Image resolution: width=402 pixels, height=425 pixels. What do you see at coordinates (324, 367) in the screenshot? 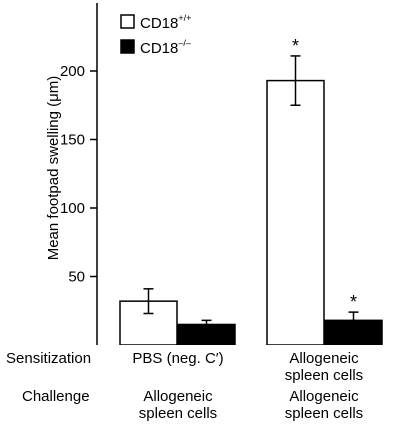
I see `group2-sensitization: Allogeneic spleen cells` at bounding box center [324, 367].